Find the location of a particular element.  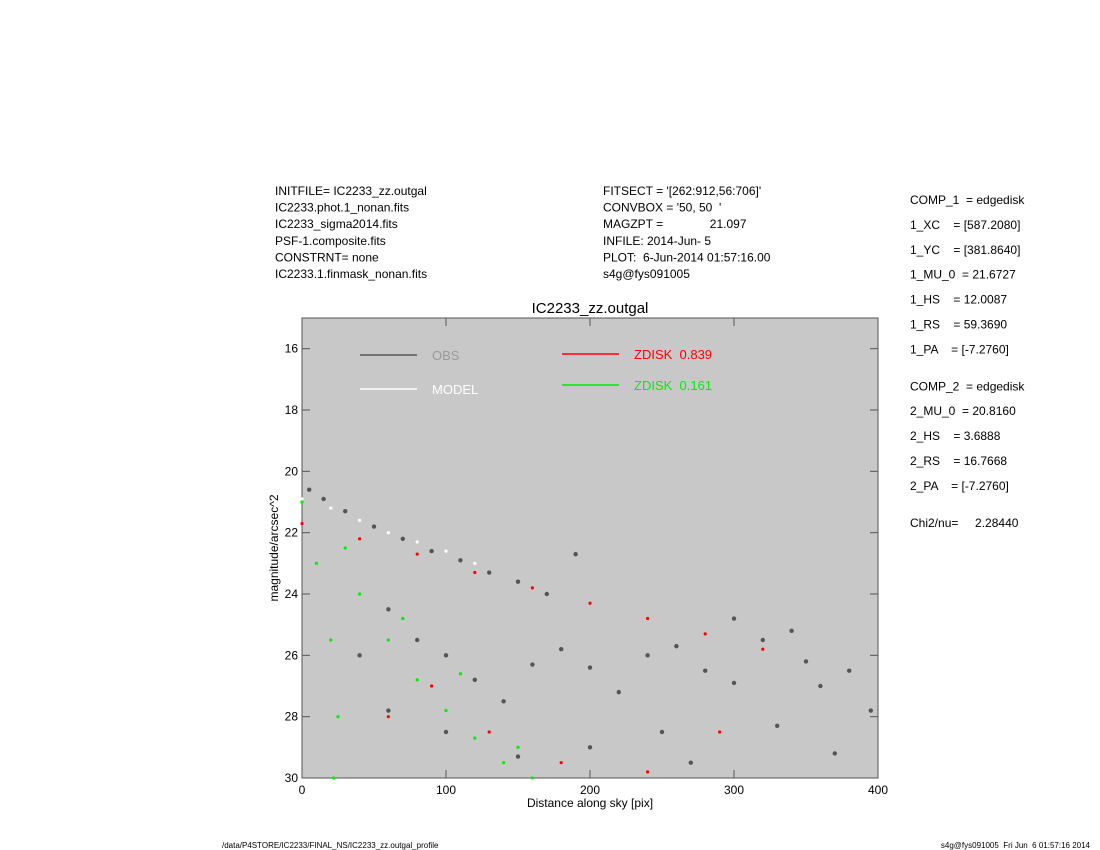

header-line: CONSTRNT= none is located at coordinates (327, 257).